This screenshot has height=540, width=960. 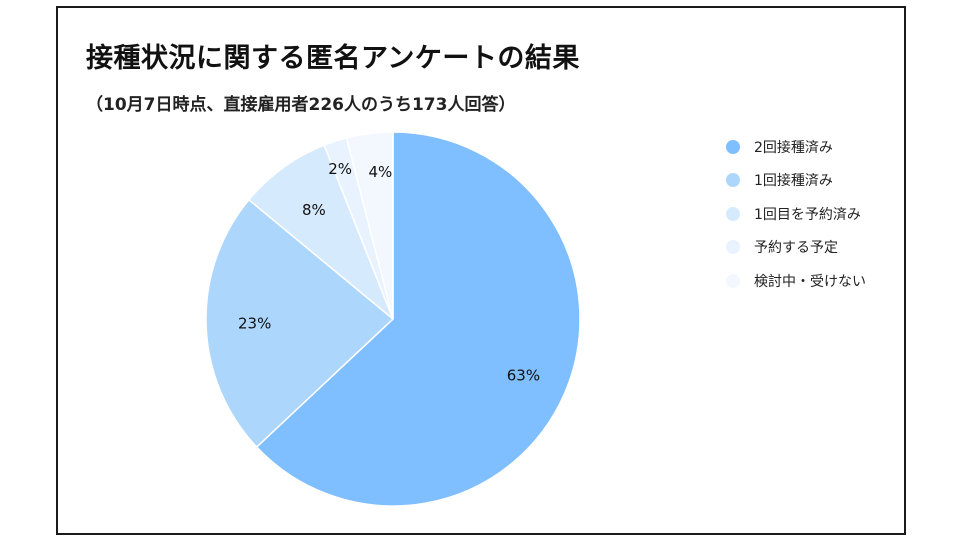 I want to click on chart-title: 接種状況に関する匿名アンケートの結果, so click(x=333, y=58).